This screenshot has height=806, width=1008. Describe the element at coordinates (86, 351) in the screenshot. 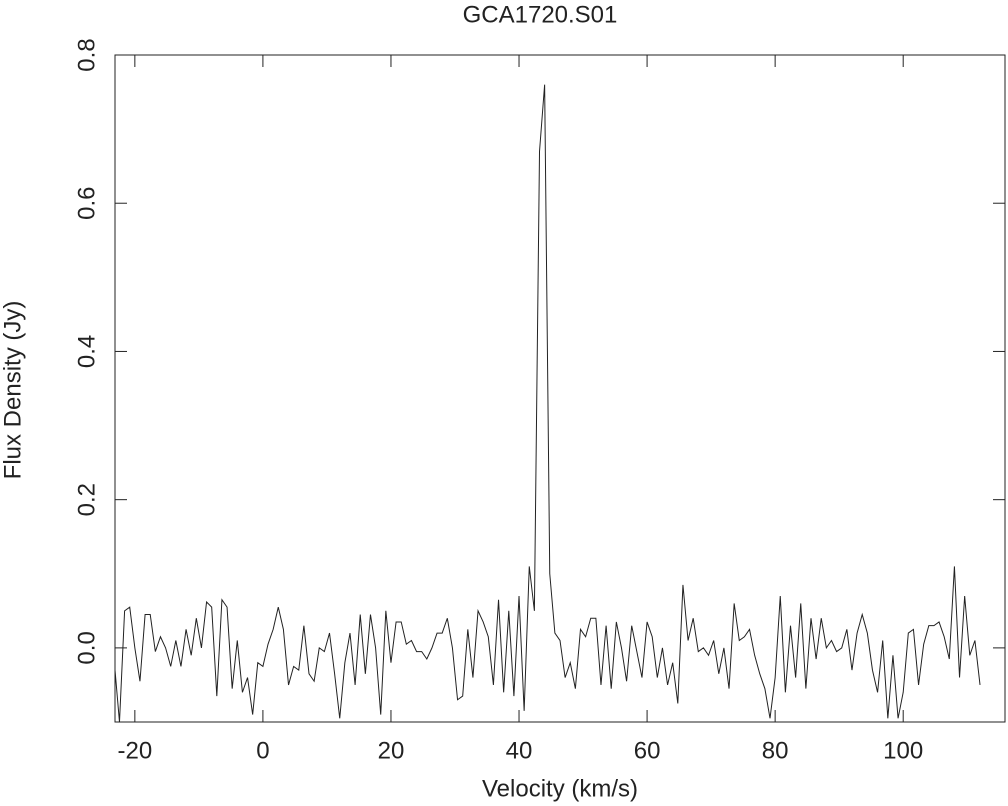

I see `y-tick-label: 0.4` at that location.